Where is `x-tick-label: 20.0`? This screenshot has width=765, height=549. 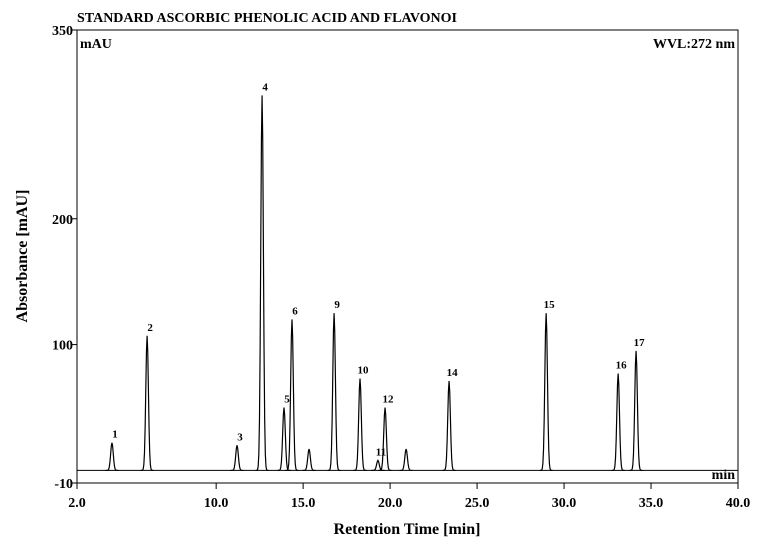 x-tick-label: 20.0 is located at coordinates (390, 503).